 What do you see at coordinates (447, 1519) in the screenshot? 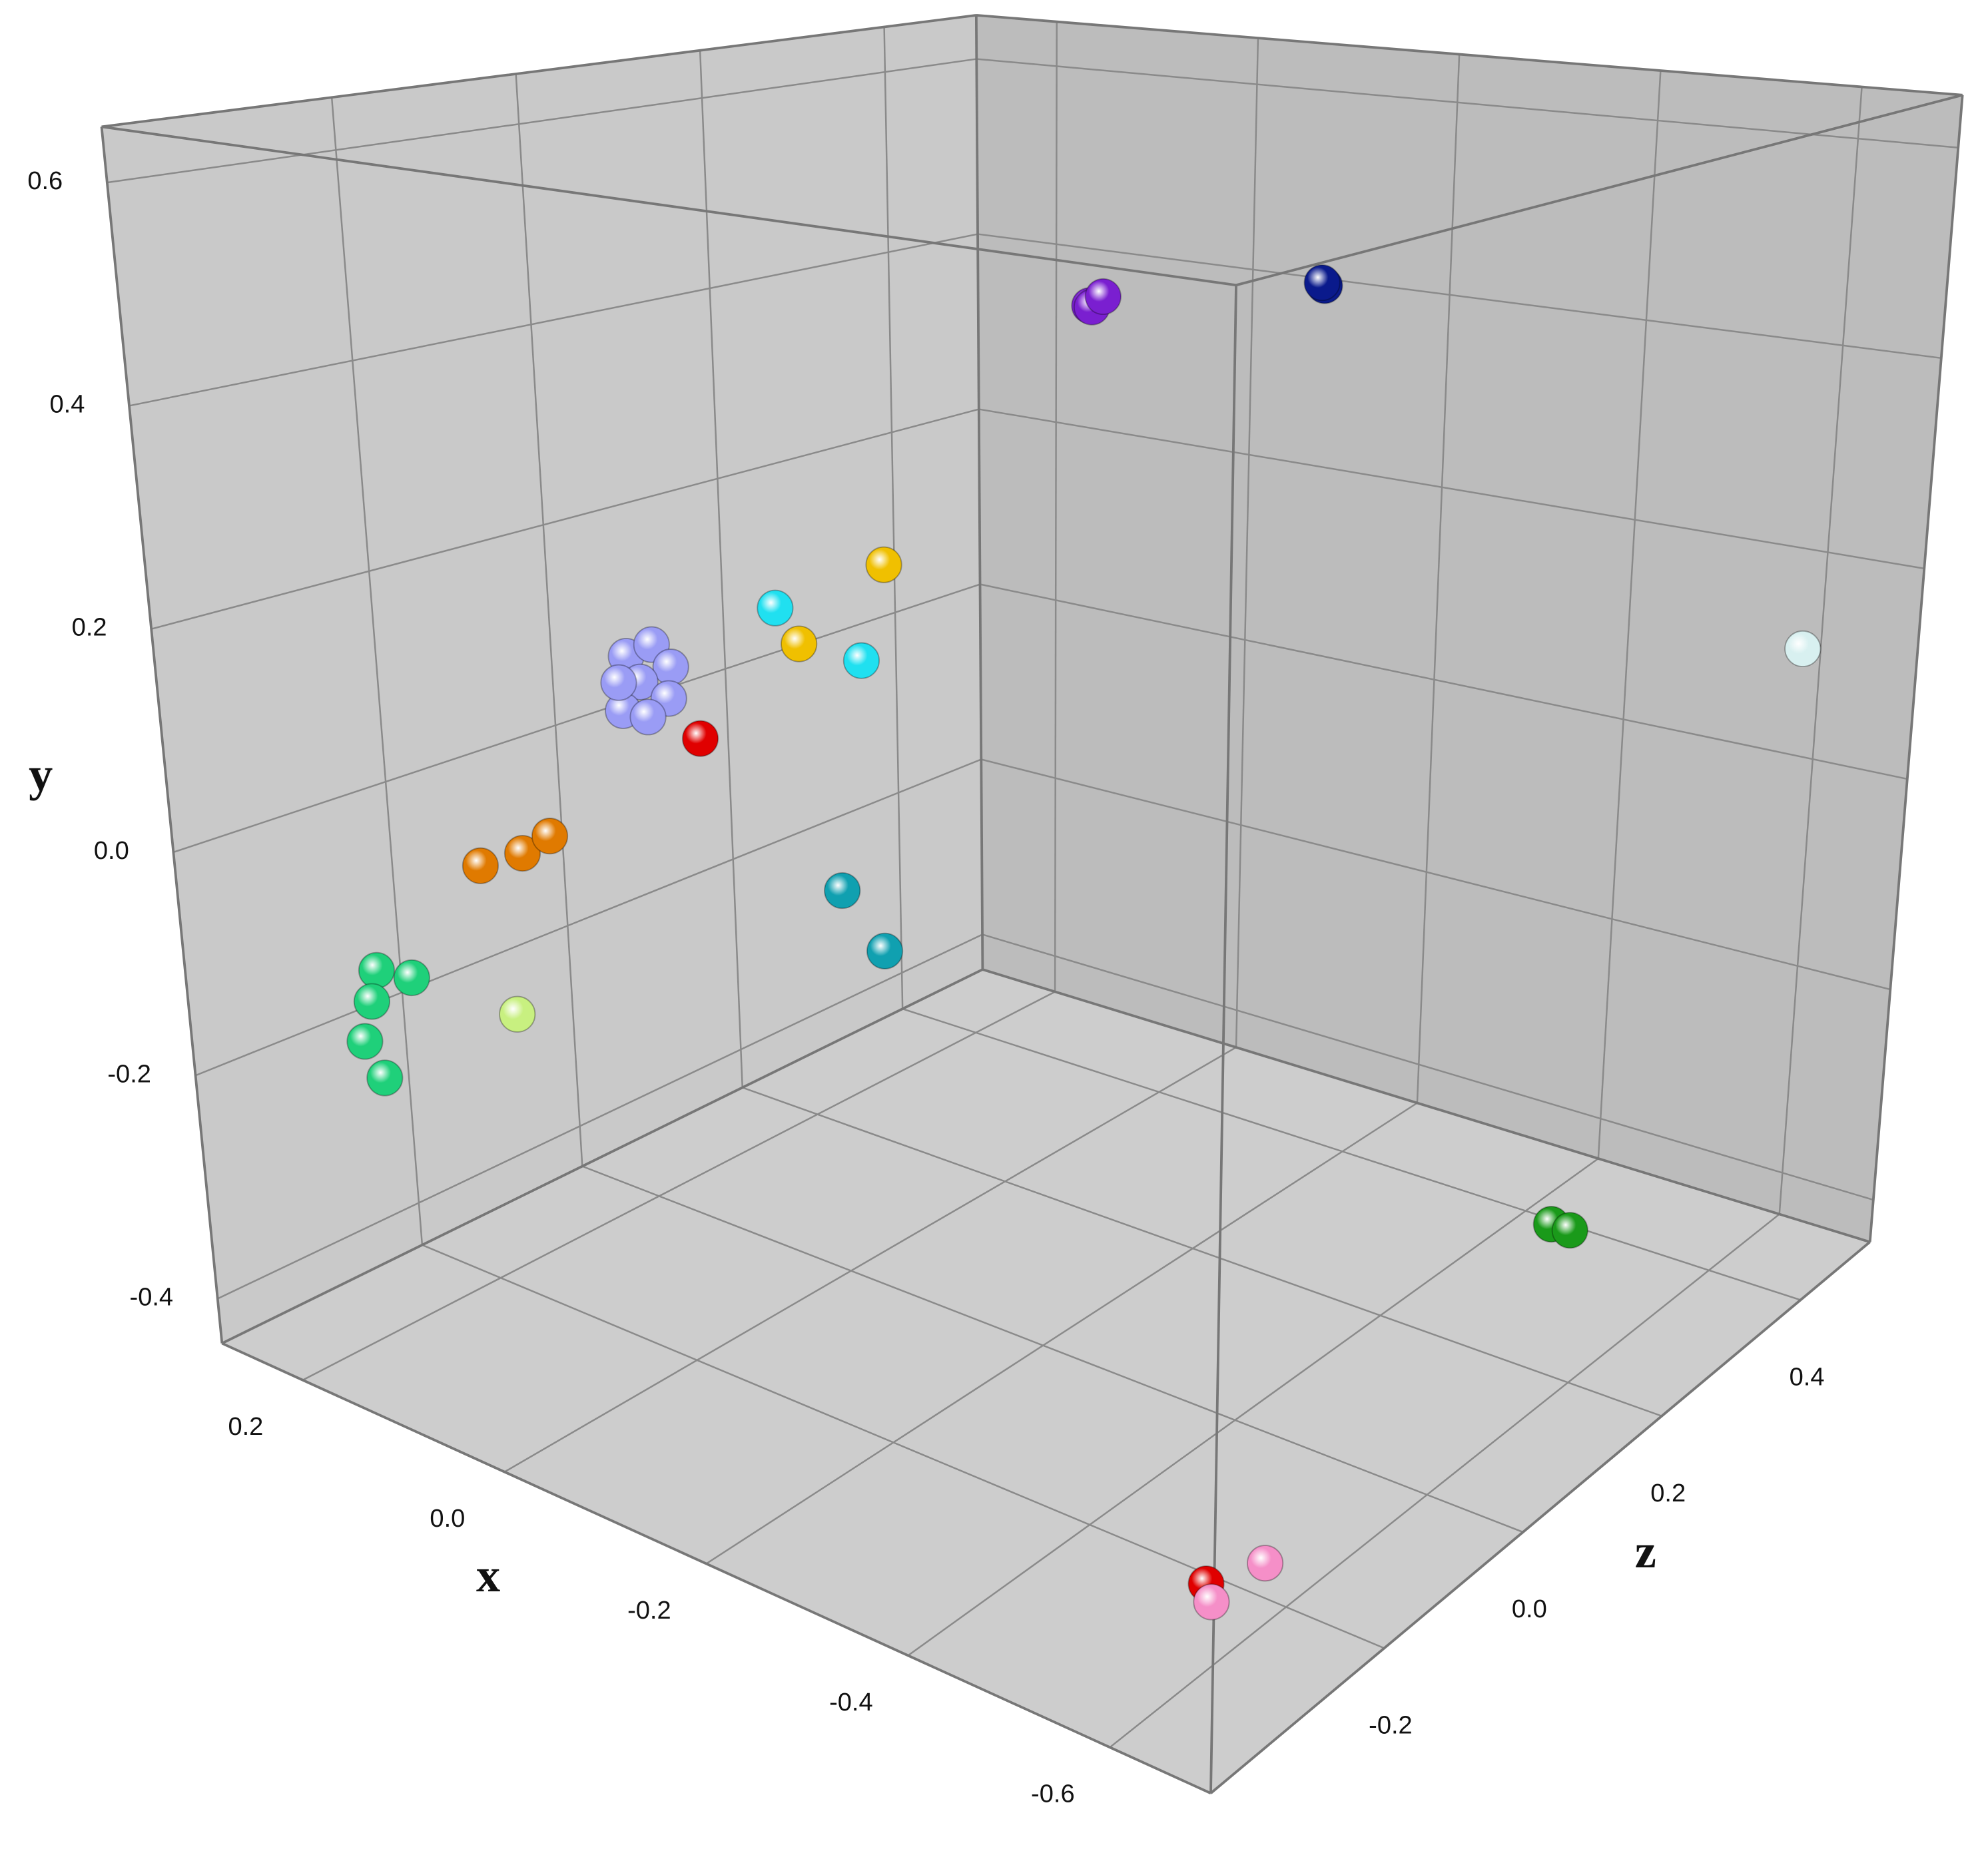
I see `x-tick-label: 0.0` at bounding box center [447, 1519].